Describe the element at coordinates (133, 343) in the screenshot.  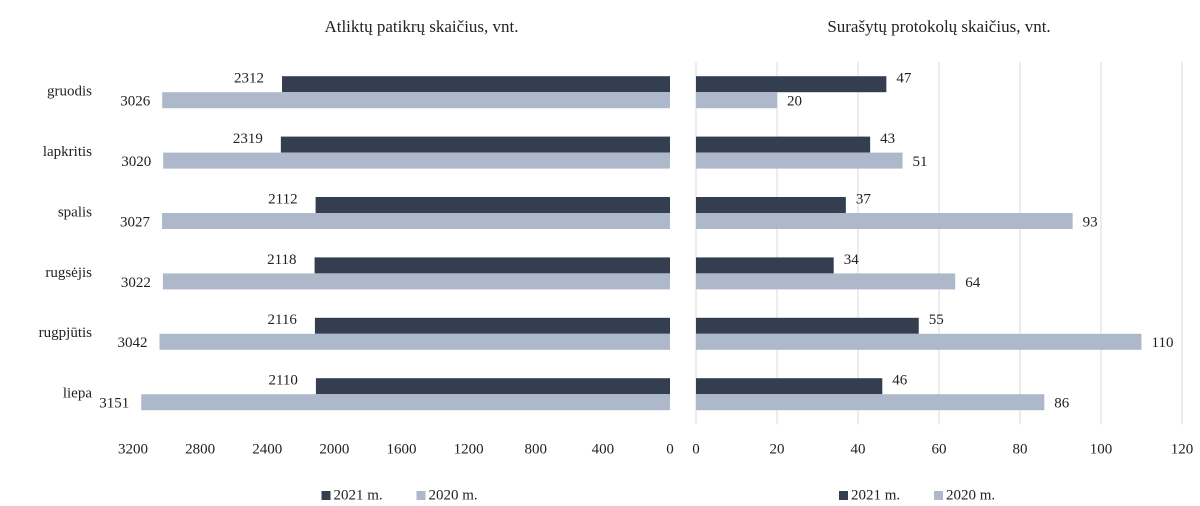
I see `data-label: 3042` at that location.